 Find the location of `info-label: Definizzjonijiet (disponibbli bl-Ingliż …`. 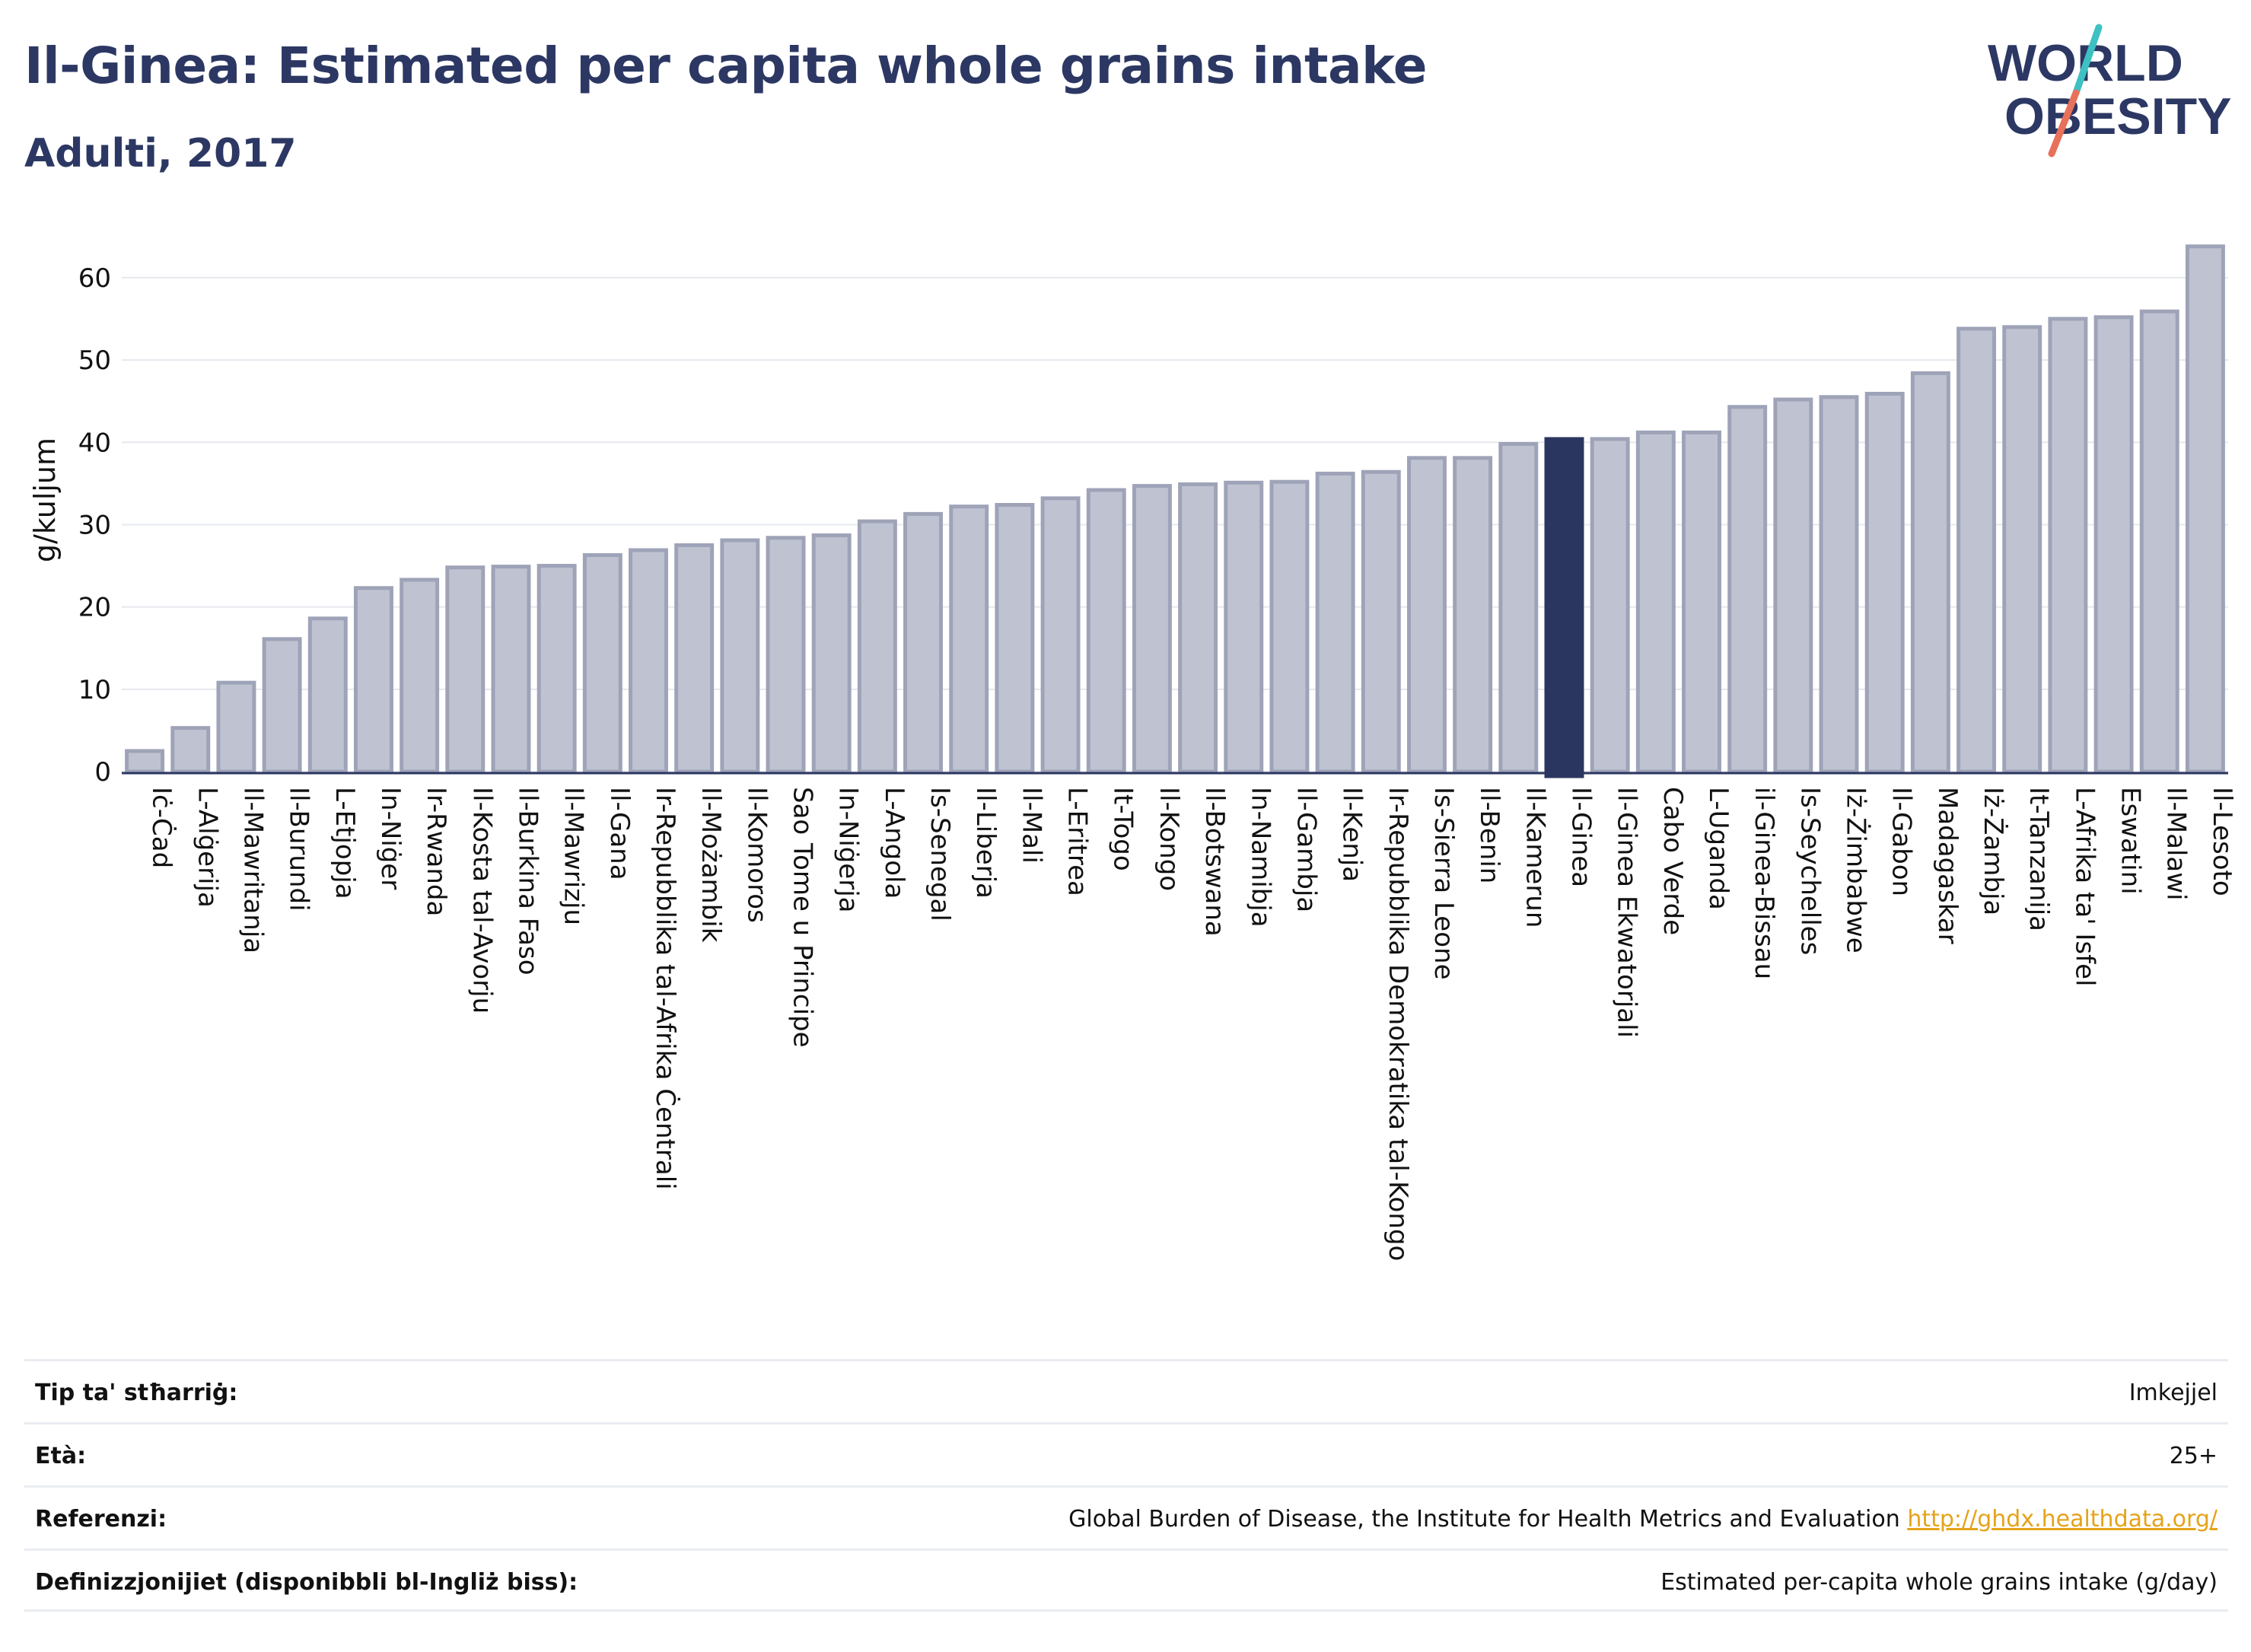

info-label: Definizzjonijiet (disponibbli bl-Ingliż … is located at coordinates (306, 1582).